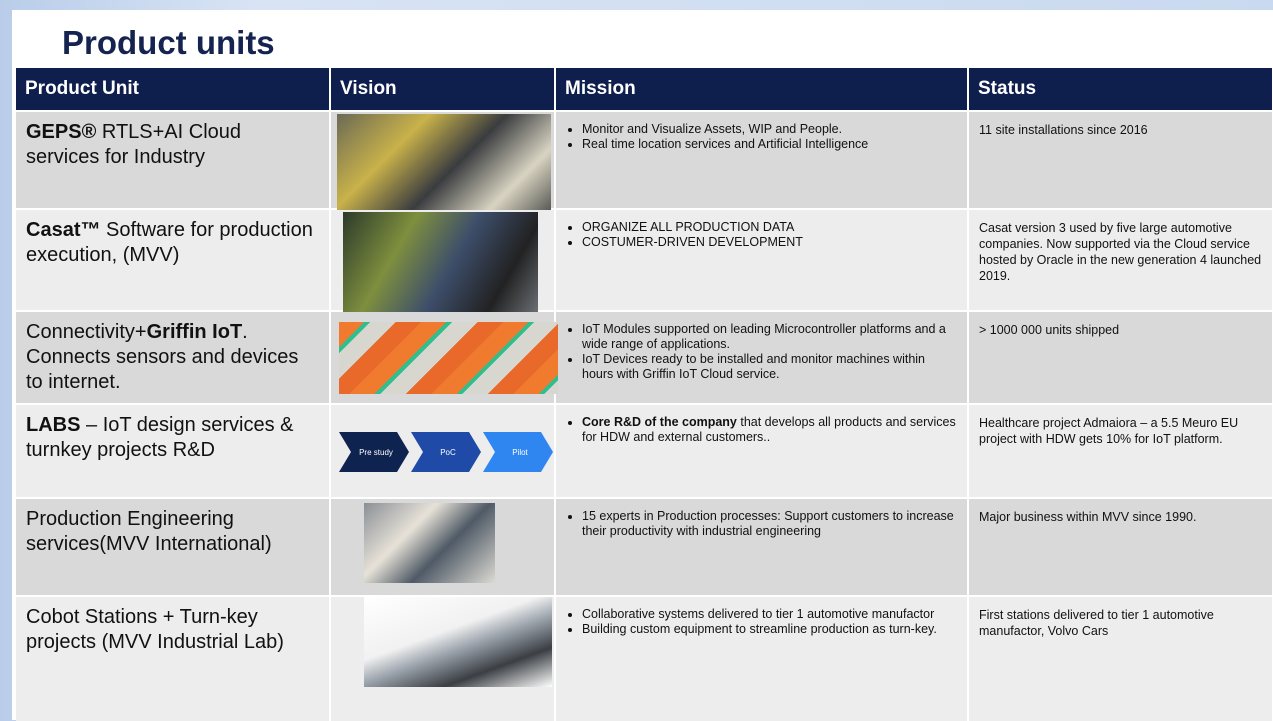  I want to click on header-row: Product Unit Vision Mission Status, so click(644, 89).